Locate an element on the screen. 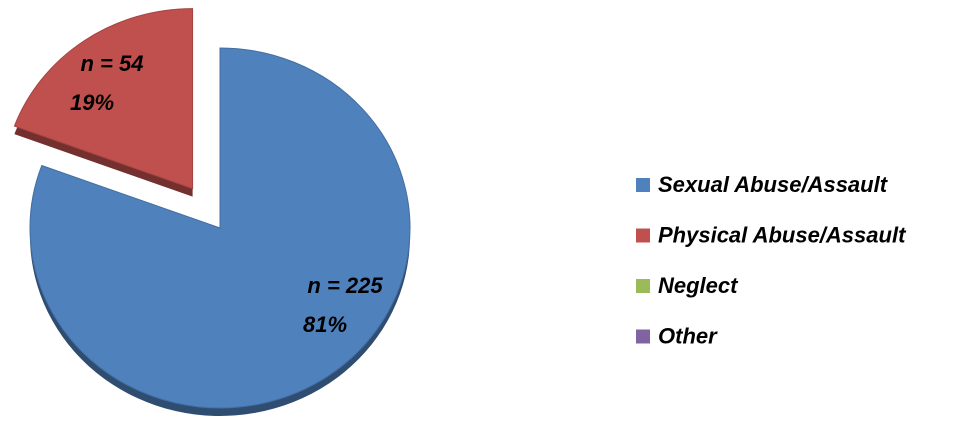 Image resolution: width=955 pixels, height=425 pixels. data-label: n = 54 is located at coordinates (112, 63).